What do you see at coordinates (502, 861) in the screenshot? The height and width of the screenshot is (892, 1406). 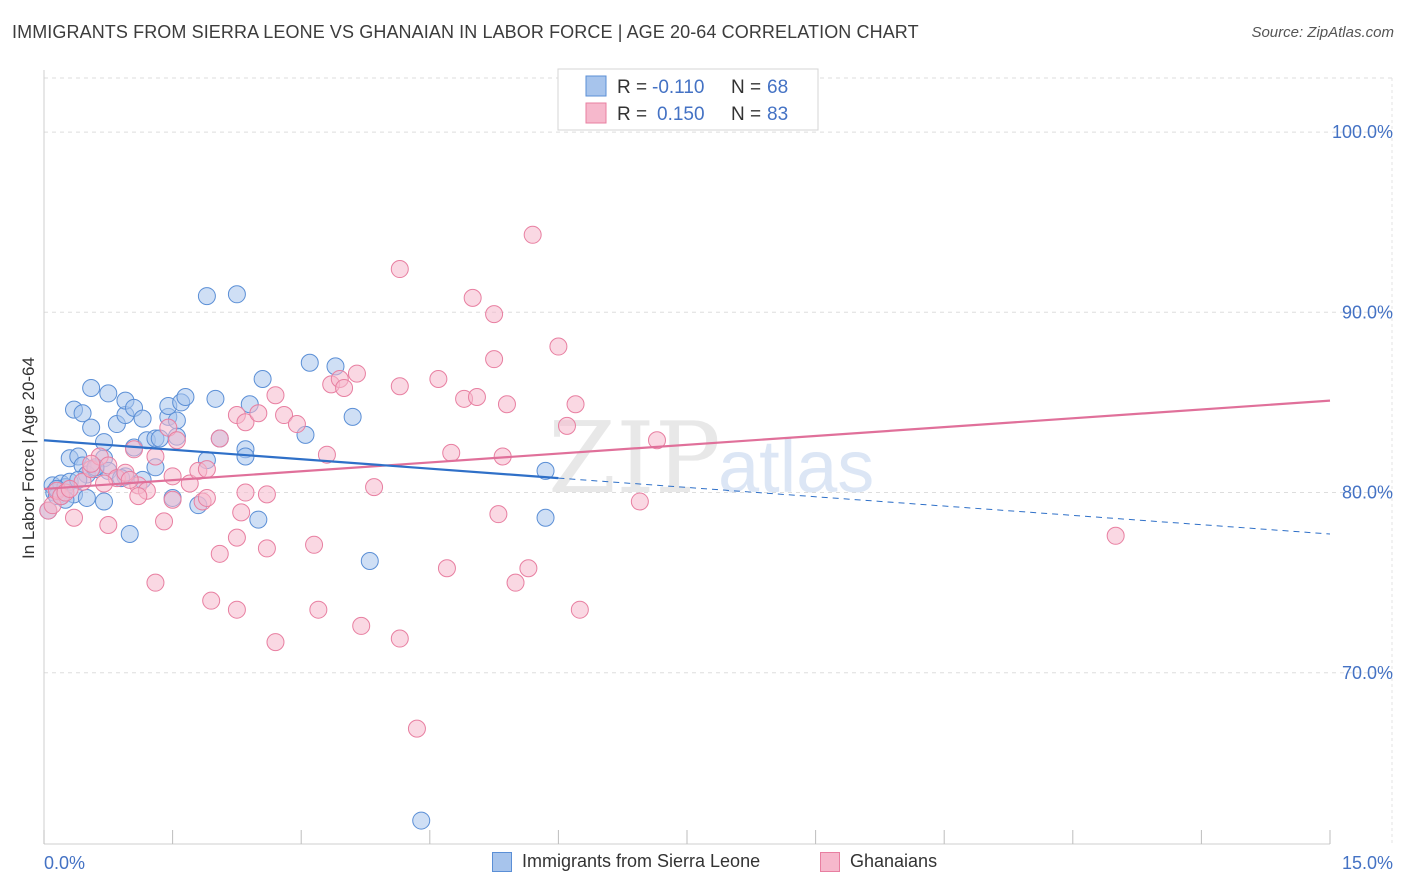 I see `legend-swatch-sierra-leone` at bounding box center [502, 861].